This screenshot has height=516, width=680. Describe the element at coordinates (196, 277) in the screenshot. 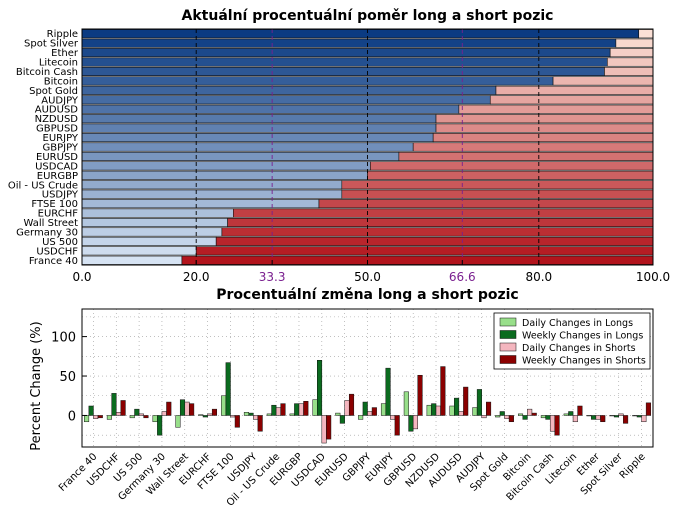

I see `x-tick-label: 20.0` at that location.